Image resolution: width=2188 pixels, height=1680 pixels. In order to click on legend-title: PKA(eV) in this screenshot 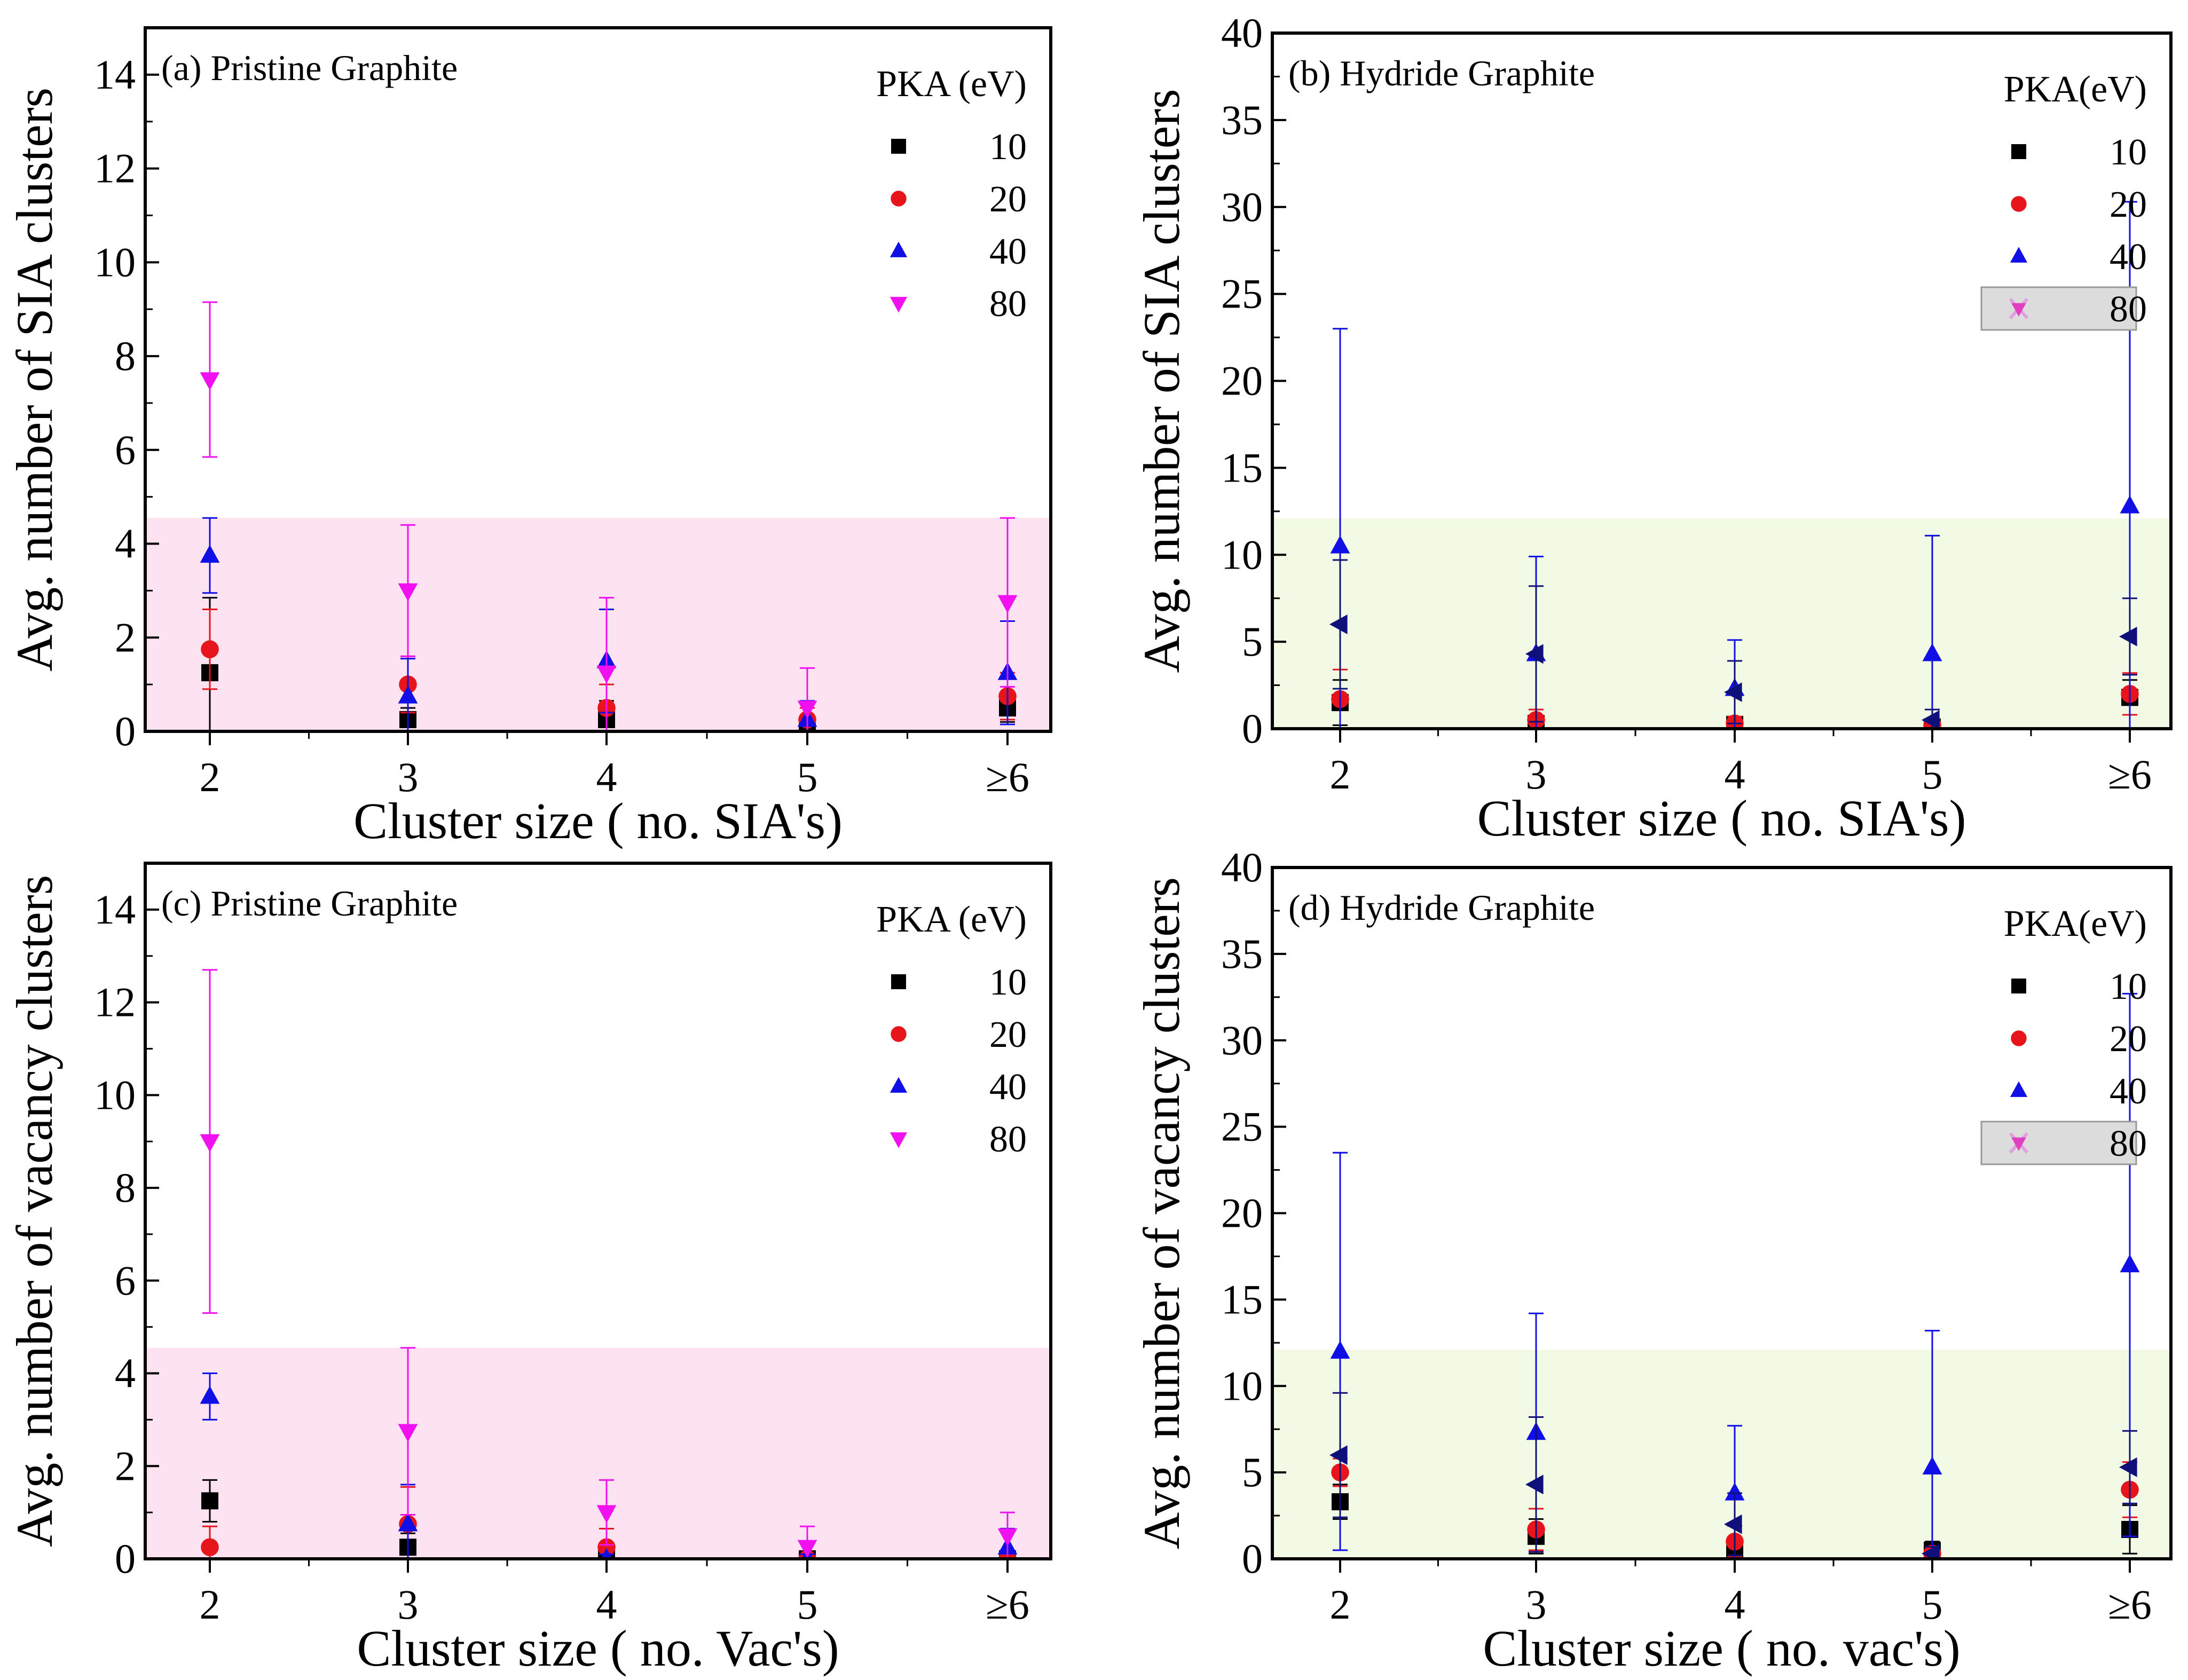, I will do `click(2075, 89)`.